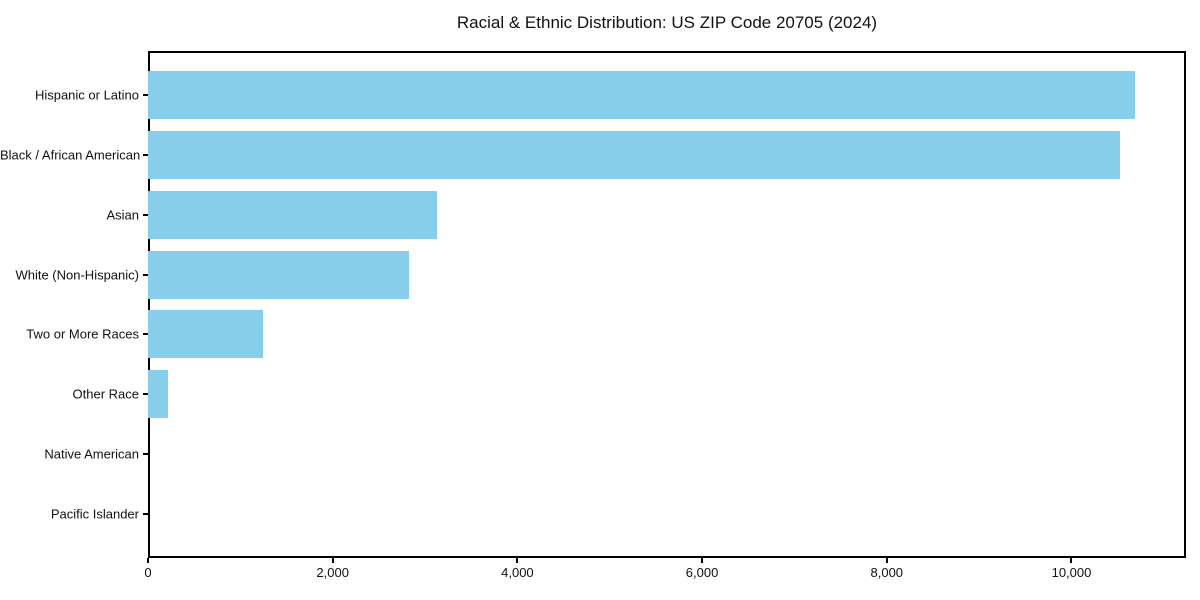 The height and width of the screenshot is (600, 1200). What do you see at coordinates (205, 334) in the screenshot?
I see `bar-two-or-more-races` at bounding box center [205, 334].